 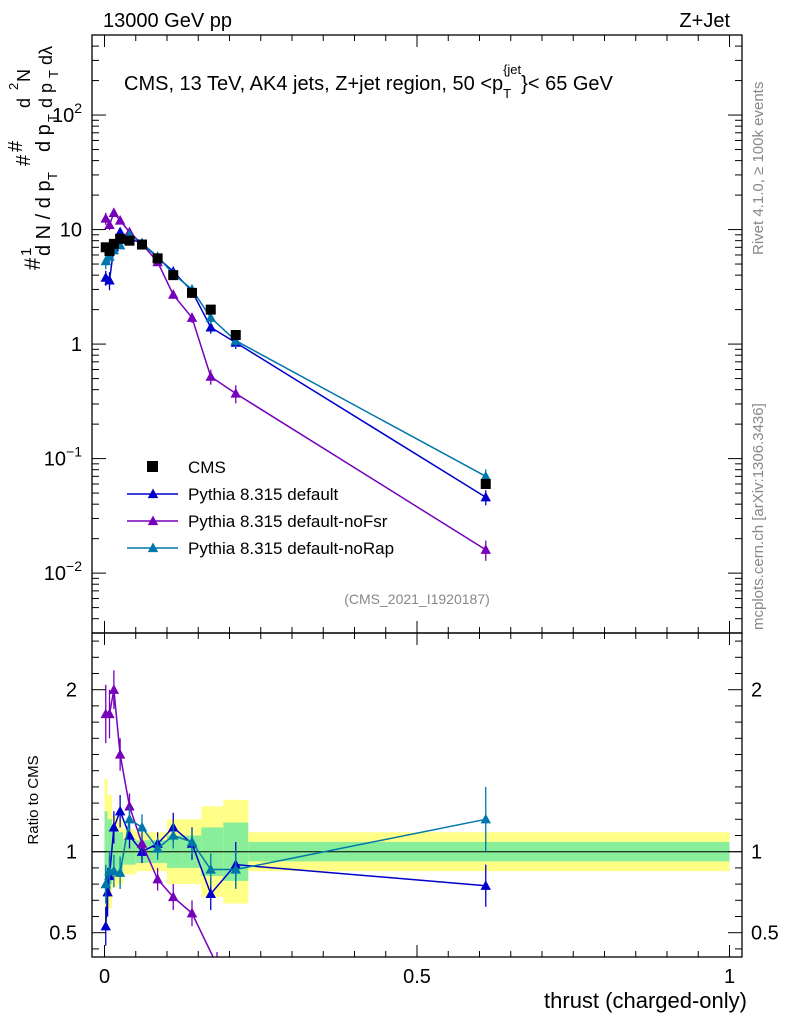 I want to click on ratio-tick-label-left: 0.5, so click(x=63, y=934).